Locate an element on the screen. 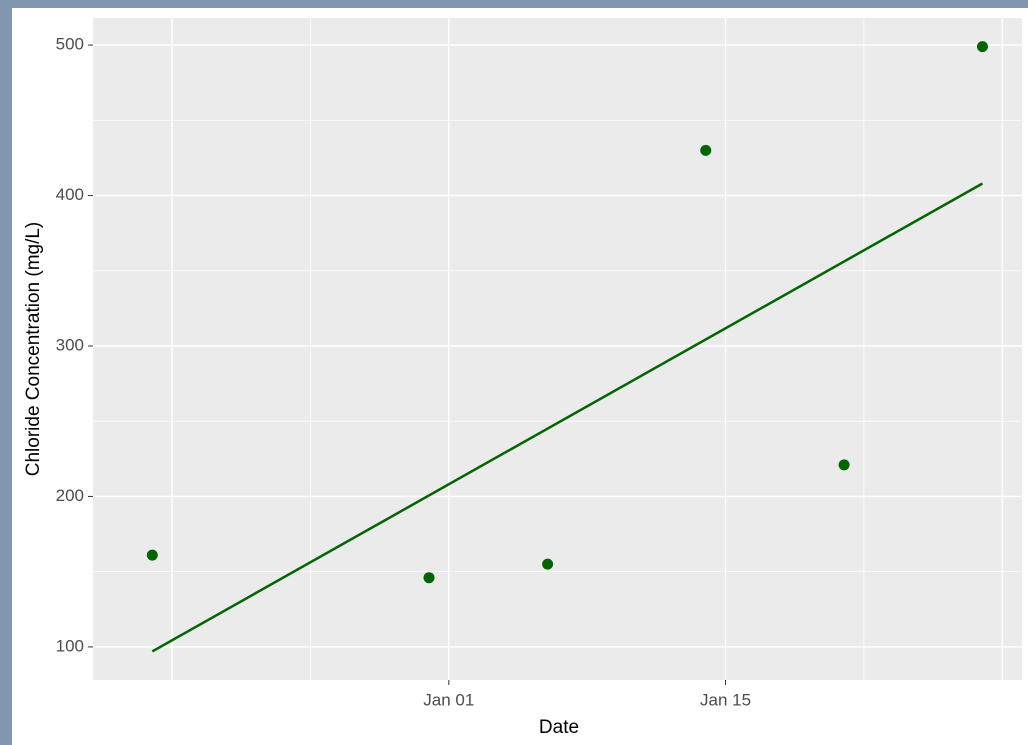 Image resolution: width=1028 pixels, height=745 pixels. y-tick-label: 200 is located at coordinates (70, 495).